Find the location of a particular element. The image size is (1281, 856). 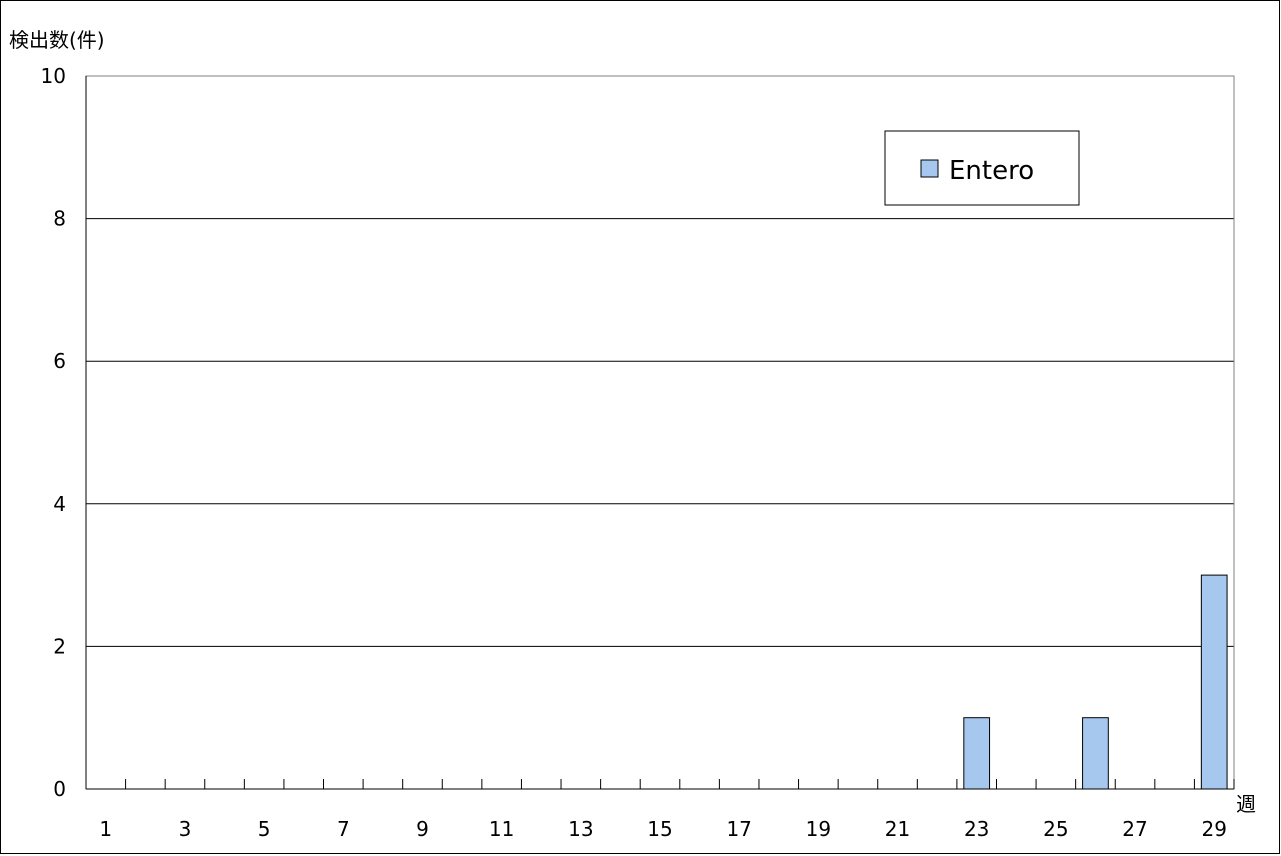

x-tick-label: 29 is located at coordinates (1213, 829).